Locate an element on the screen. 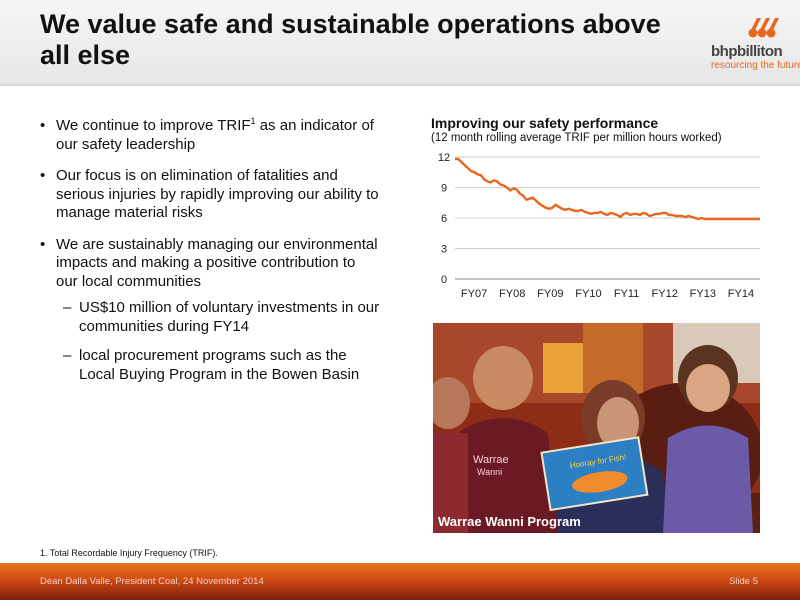 The height and width of the screenshot is (600, 800). slide-header is located at coordinates (400, 42).